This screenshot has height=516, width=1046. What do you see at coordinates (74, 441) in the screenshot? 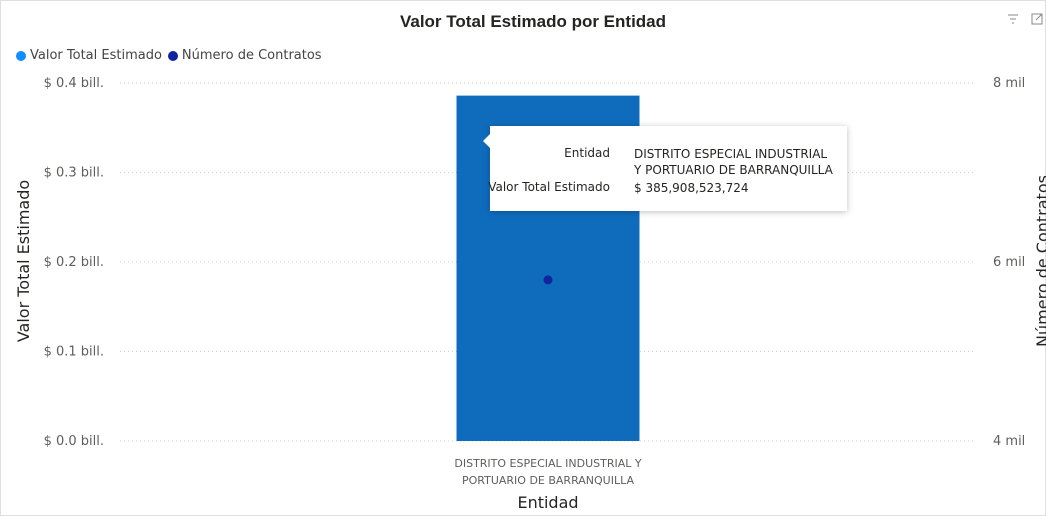
I see `y-left-tick-label: $ 0.0 bill.` at bounding box center [74, 441].